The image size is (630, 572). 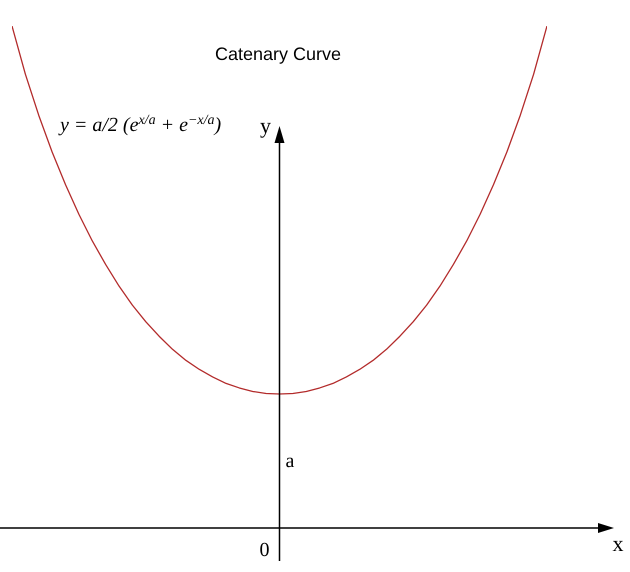 I want to click on annotation: y = a/2 (e$^{x/a}$ + e$^{−x/a}$), so click(x=140, y=124).